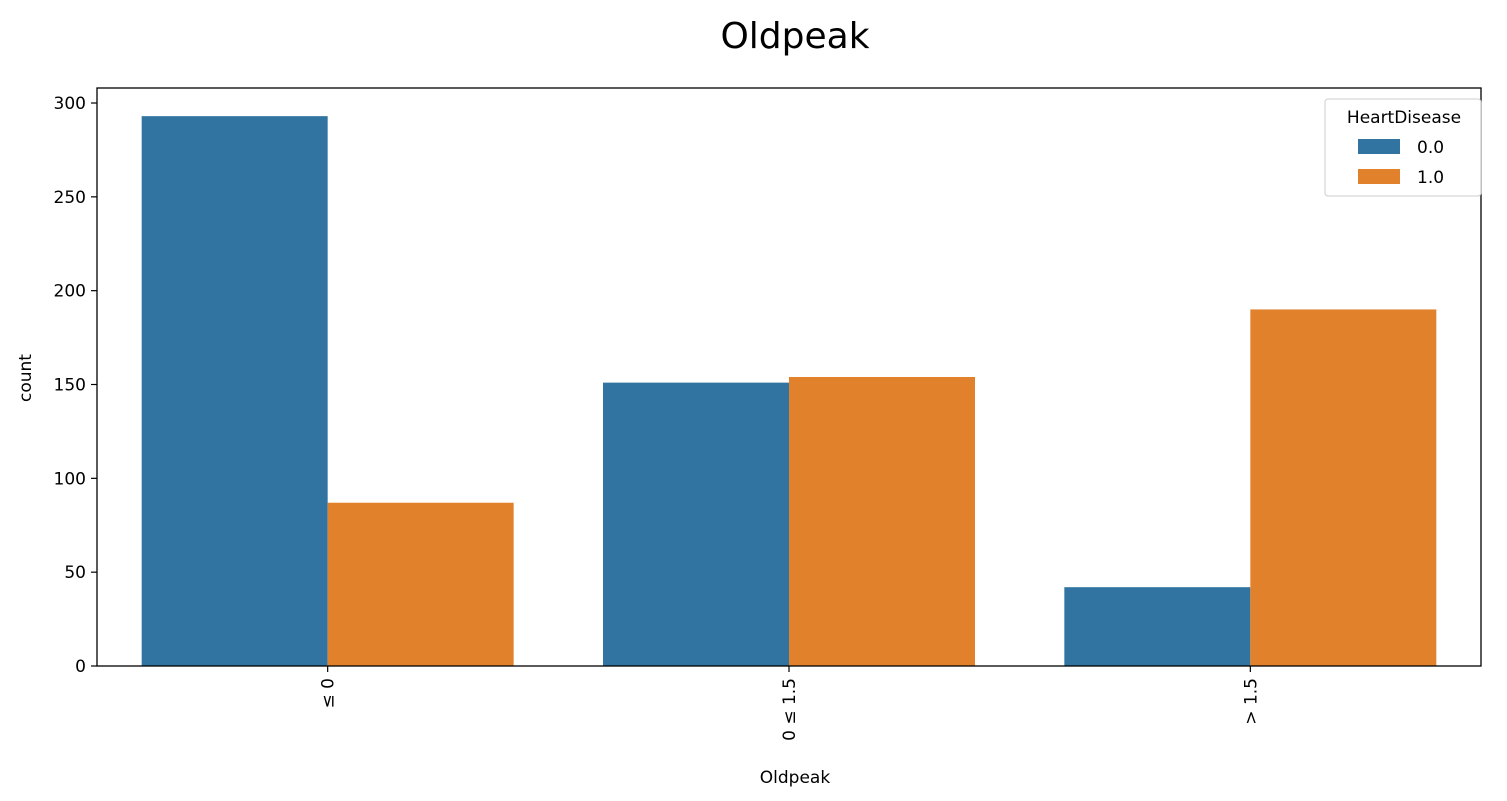  What do you see at coordinates (1404, 118) in the screenshot?
I see `legend-title: HeartDisease` at bounding box center [1404, 118].